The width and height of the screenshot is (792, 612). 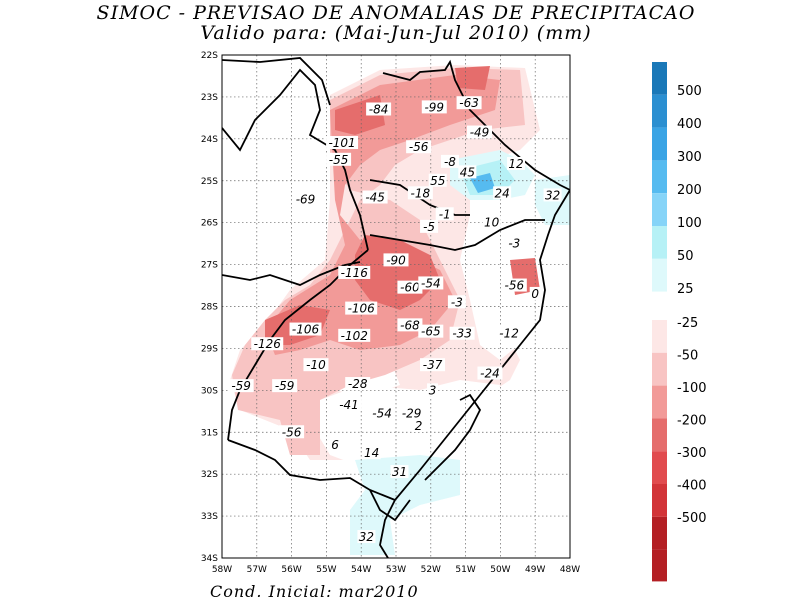 What do you see at coordinates (492, 223) in the screenshot?
I see `contour-label: 10` at bounding box center [492, 223].